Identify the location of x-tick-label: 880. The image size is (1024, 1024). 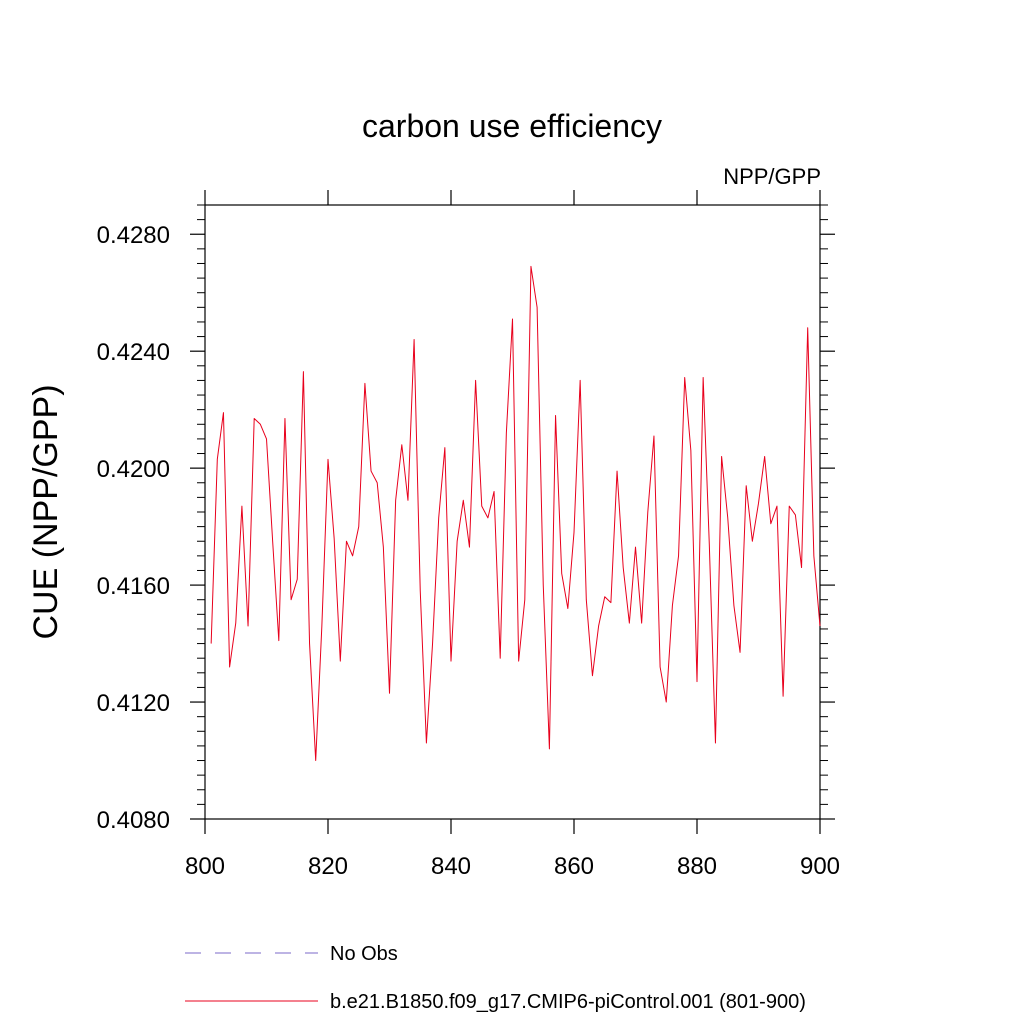
(697, 866).